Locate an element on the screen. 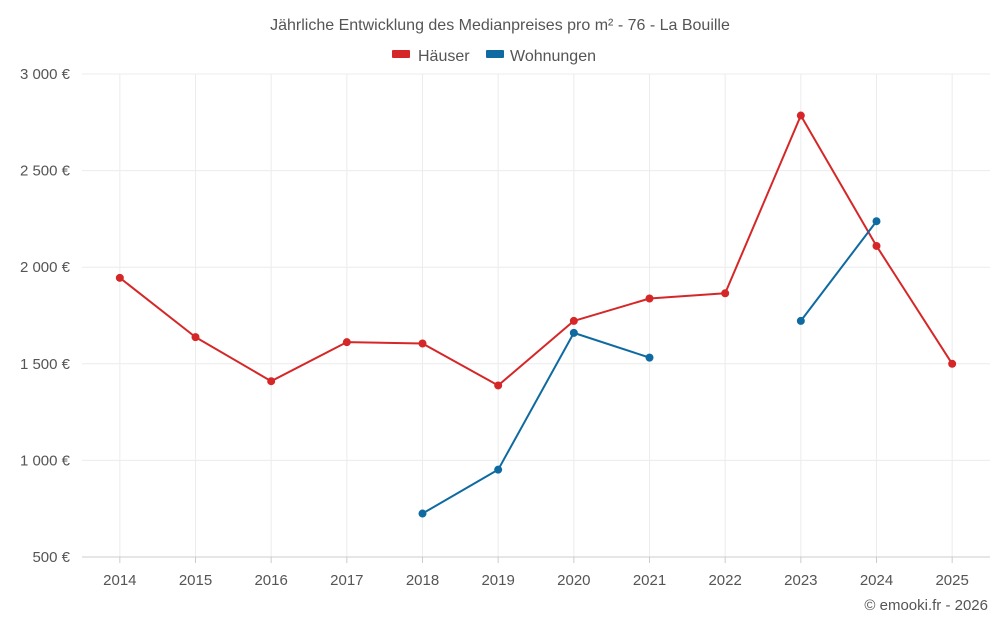  y-axis: 500 € 1 000 € 1 500 € 2 000 € 2 500 € 3 000 € is located at coordinates (45, 316).